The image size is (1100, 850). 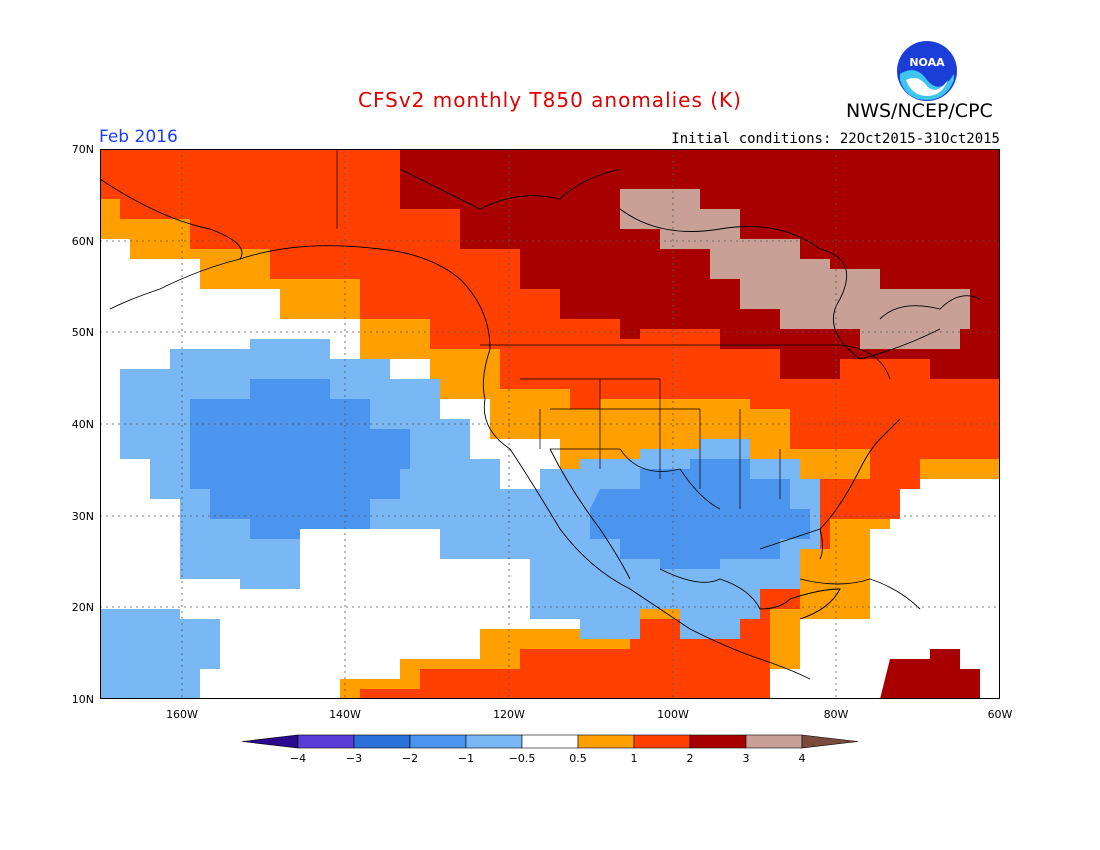 I want to click on colorbar-label: 1, so click(x=634, y=758).